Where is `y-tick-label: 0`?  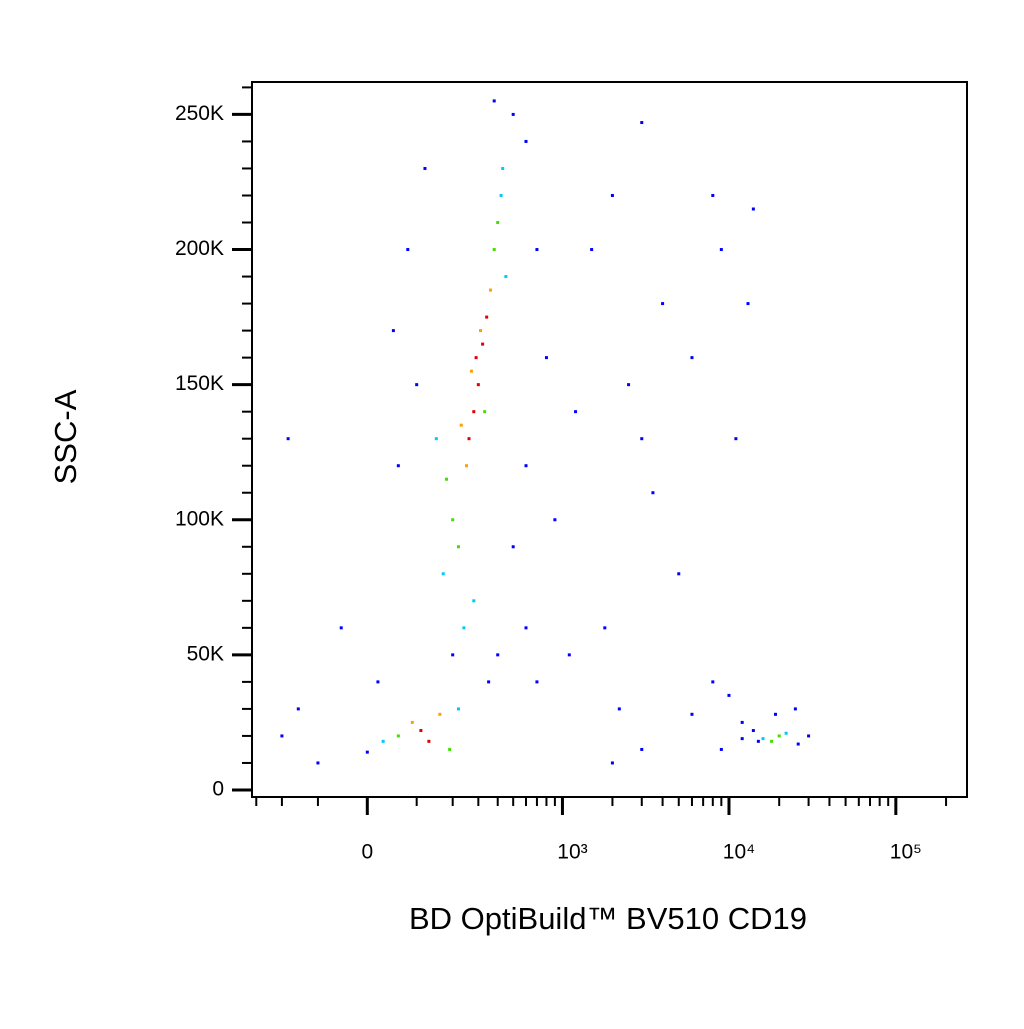 y-tick-label: 0 is located at coordinates (218, 789).